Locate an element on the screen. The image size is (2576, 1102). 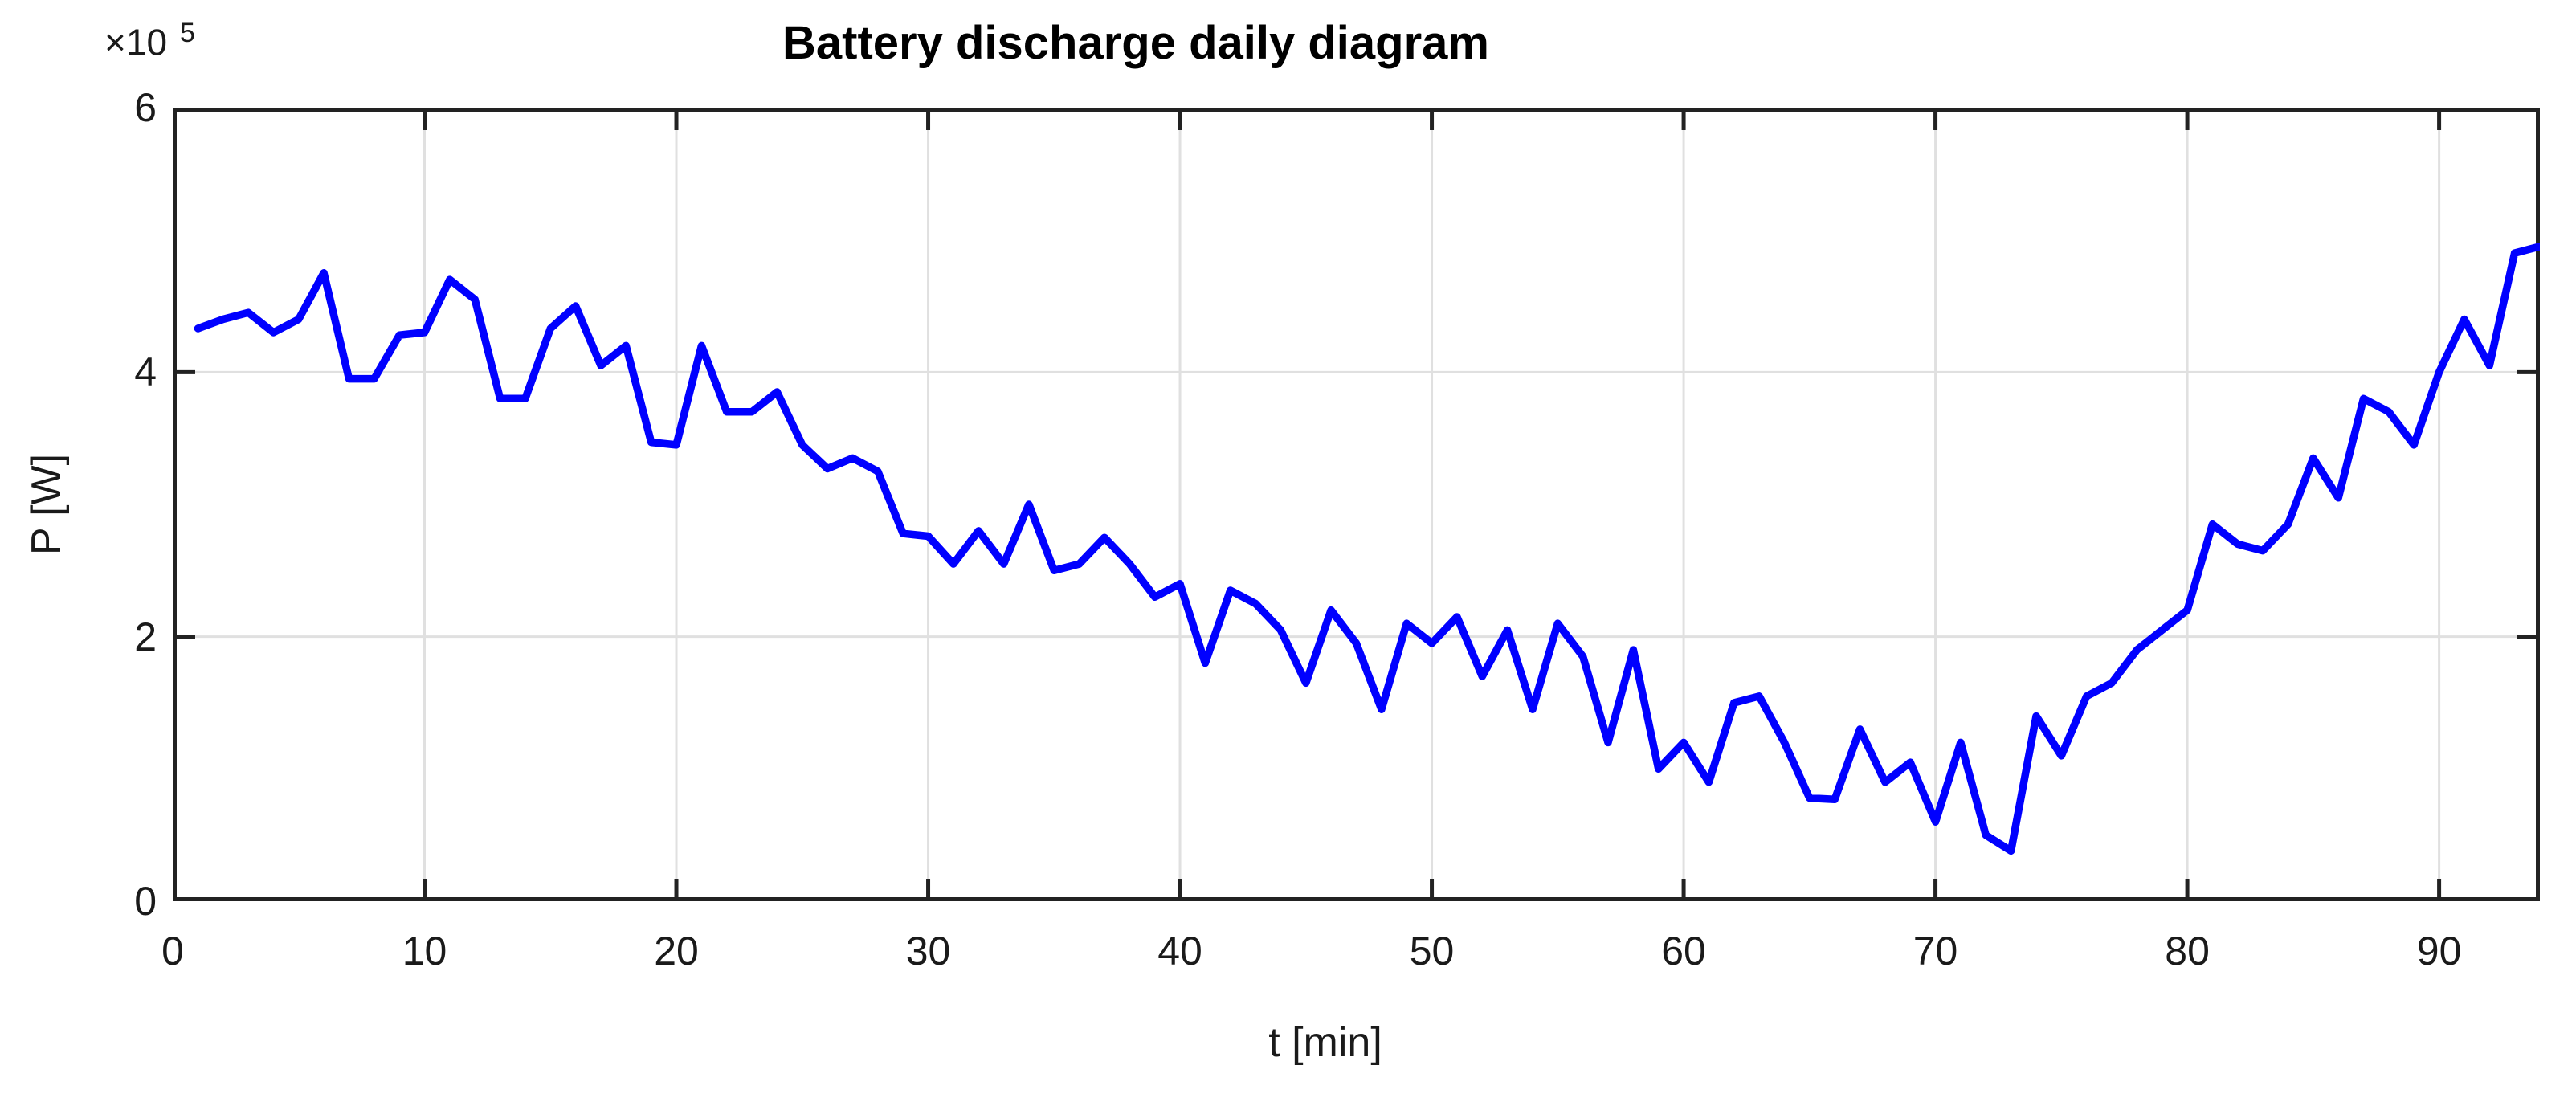
x-tick-label: 50 is located at coordinates (1432, 951).